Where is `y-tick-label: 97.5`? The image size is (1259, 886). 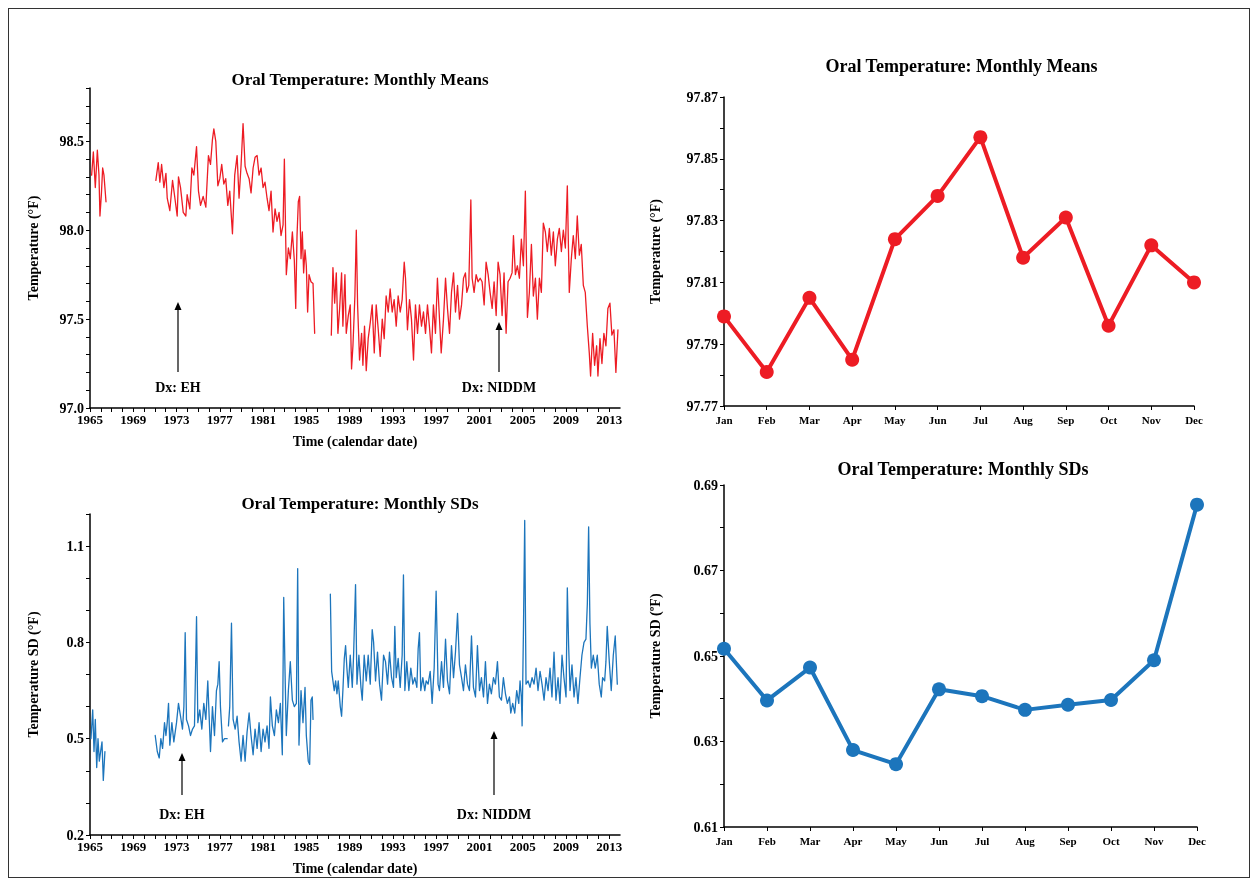
y-tick-label: 97.5 is located at coordinates (71, 319).